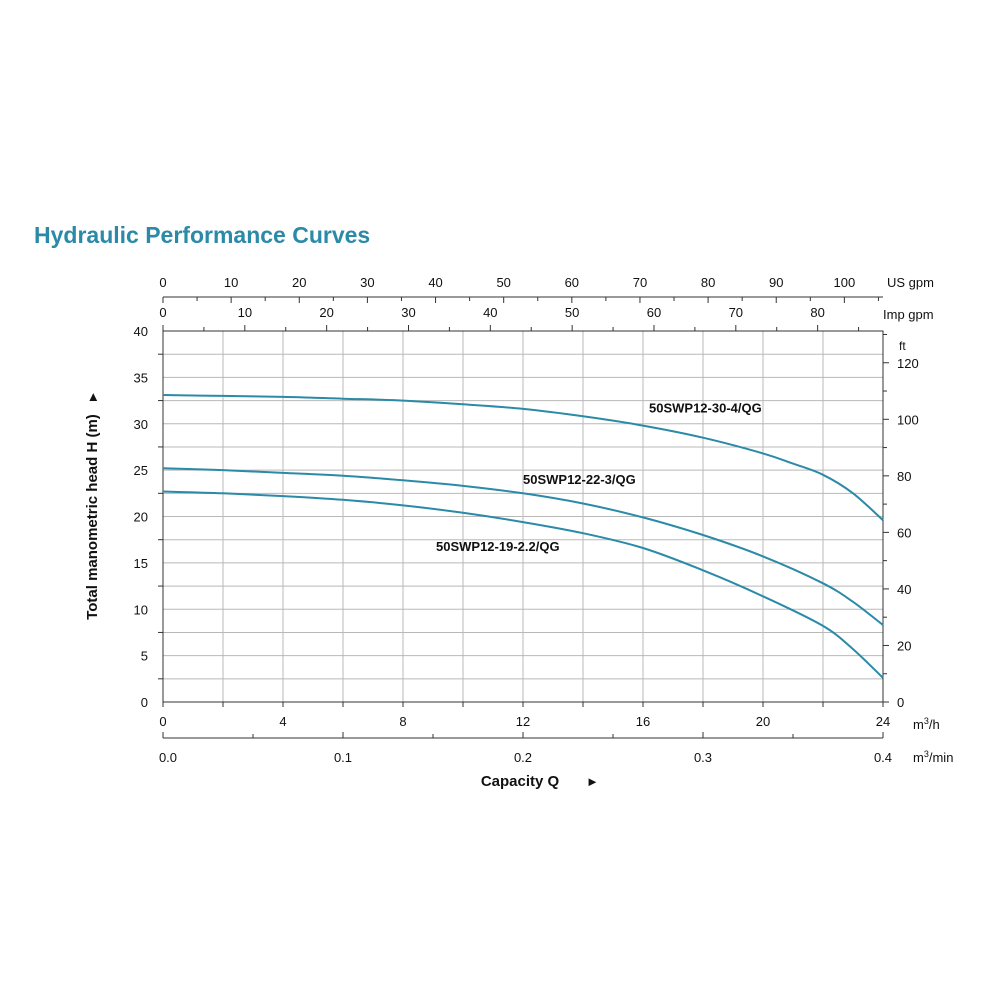 This screenshot has width=1000, height=1000. Describe the element at coordinates (402, 721) in the screenshot. I see `x-tick-label: 8` at that location.